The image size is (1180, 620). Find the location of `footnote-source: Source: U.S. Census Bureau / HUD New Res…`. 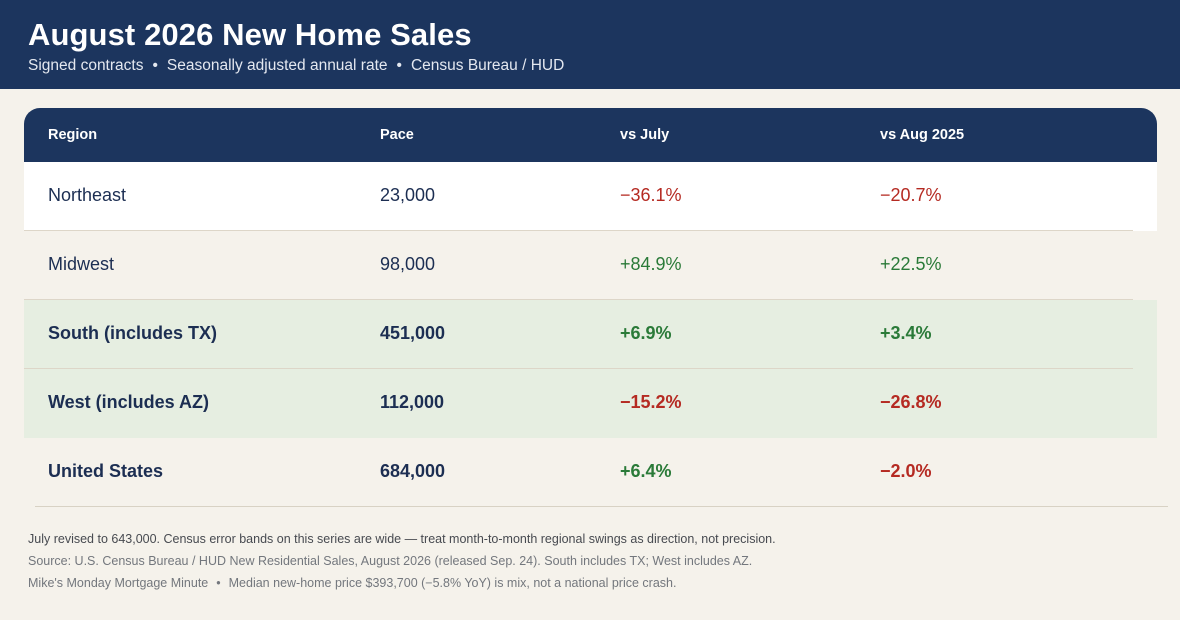

footnote-source: Source: U.S. Census Bureau / HUD New Res… is located at coordinates (390, 561).